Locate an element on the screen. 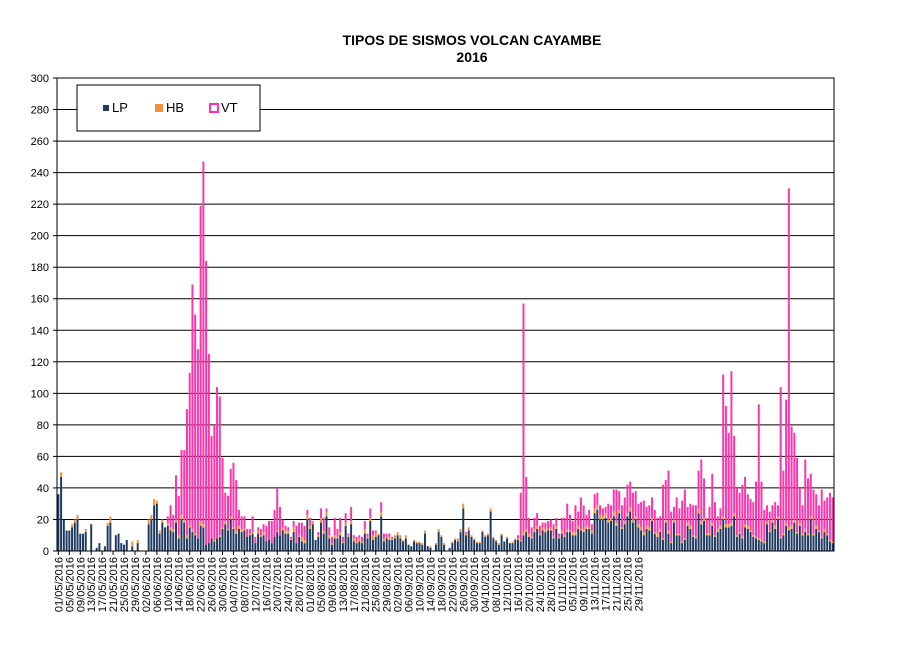 The height and width of the screenshot is (660, 910). x-tick-label: 14/06/2016 is located at coordinates (180, 584).